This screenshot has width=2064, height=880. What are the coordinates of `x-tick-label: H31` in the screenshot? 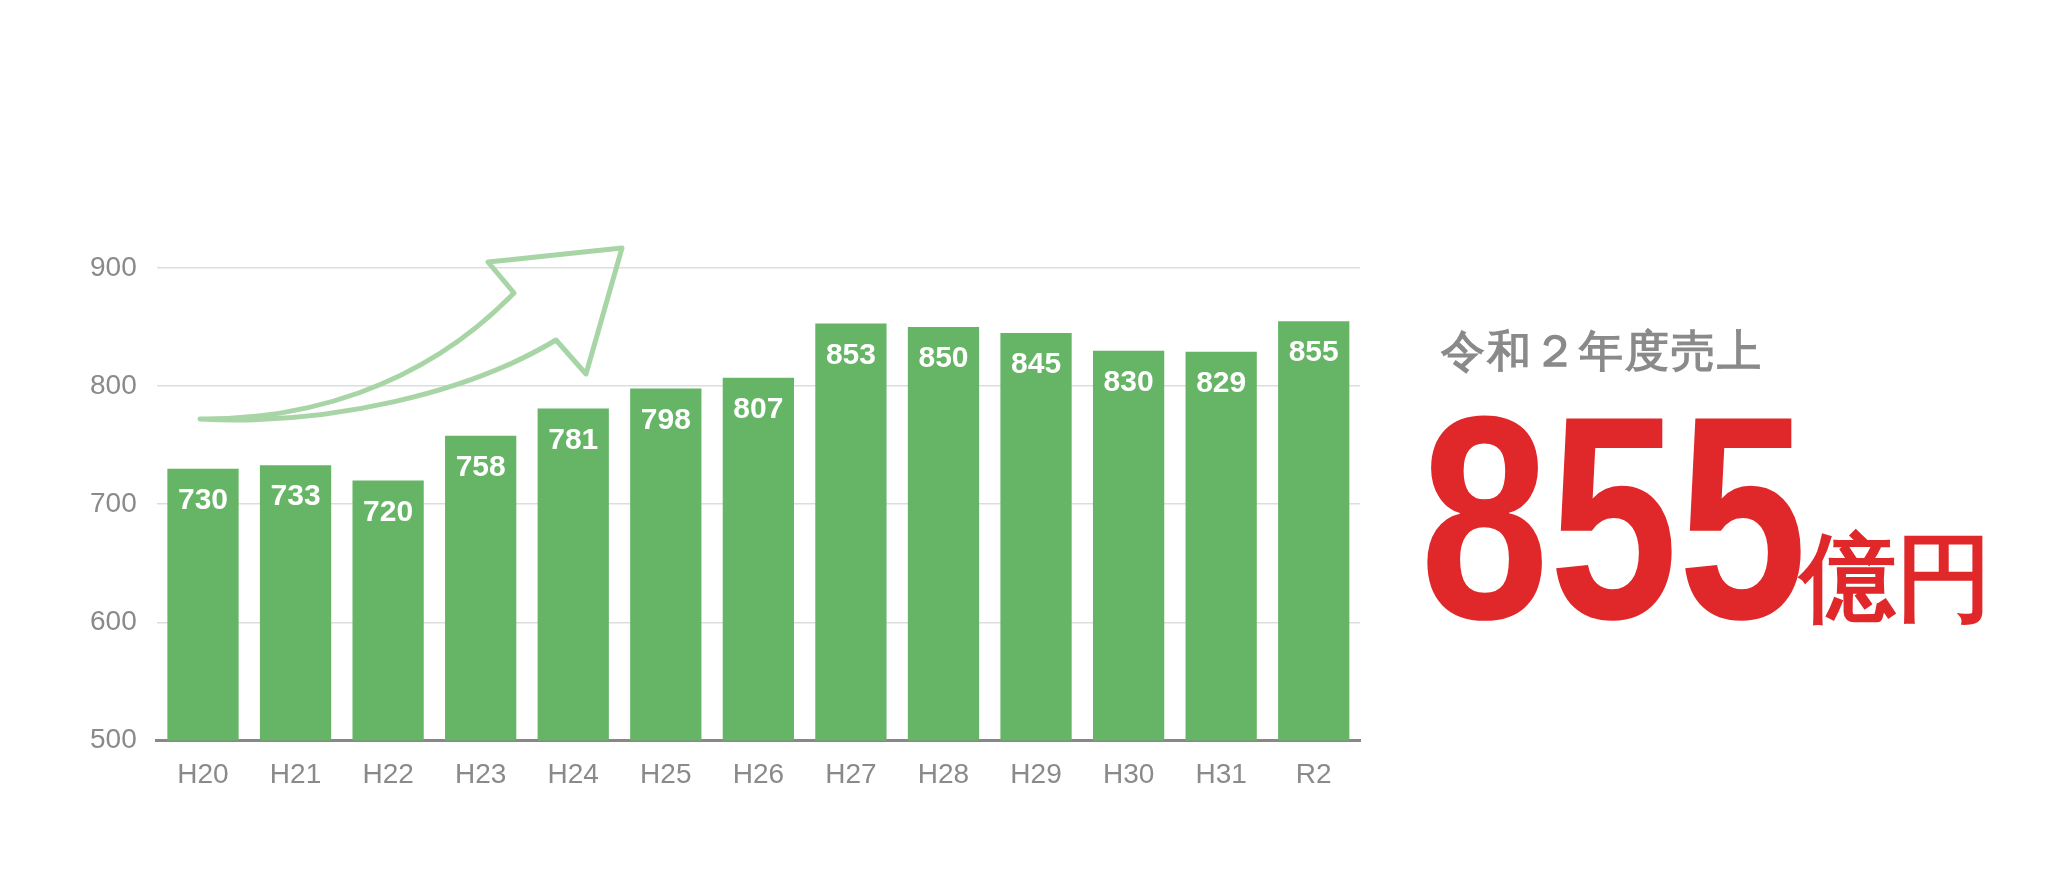 It's located at (1221, 773).